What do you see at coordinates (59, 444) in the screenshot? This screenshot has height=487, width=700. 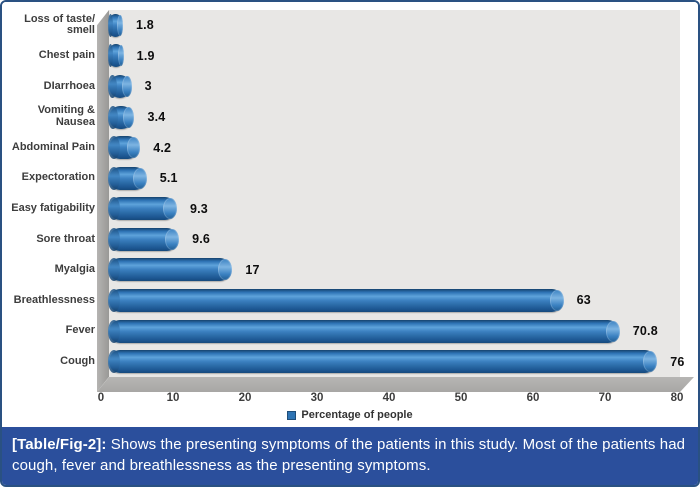 I see `caption-tag: [Table/Fig-2]:` at bounding box center [59, 444].